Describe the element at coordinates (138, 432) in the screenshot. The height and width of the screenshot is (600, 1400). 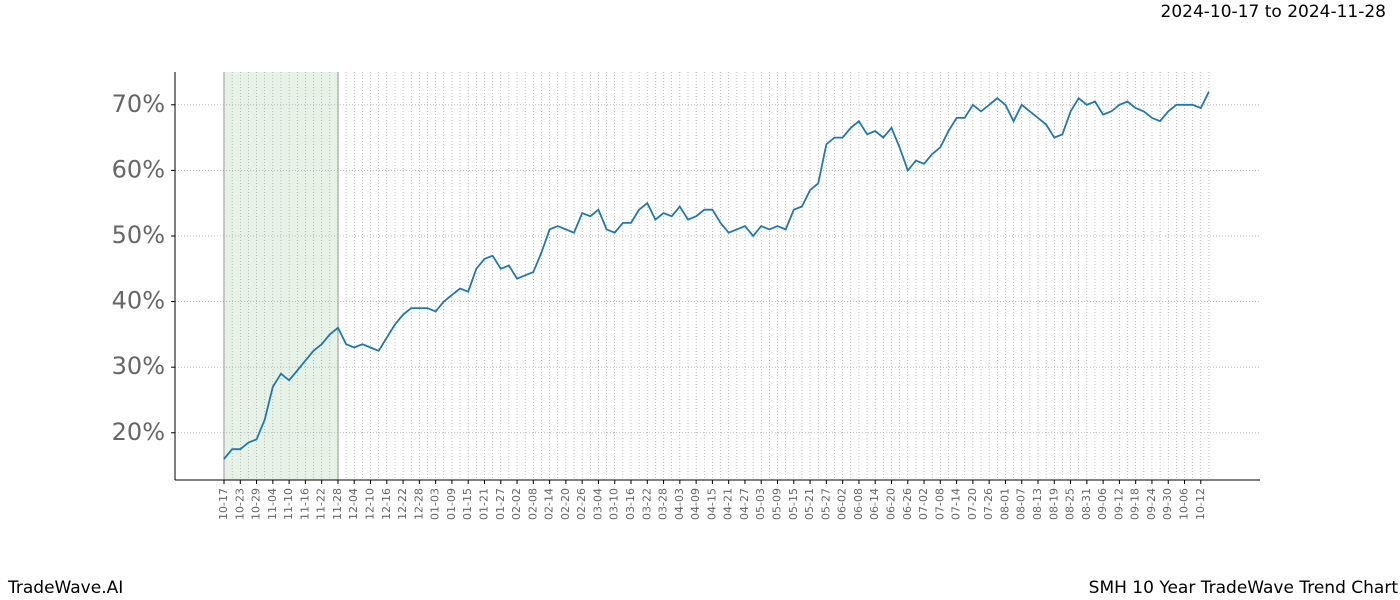
I see `y-tick-label: 20%` at that location.